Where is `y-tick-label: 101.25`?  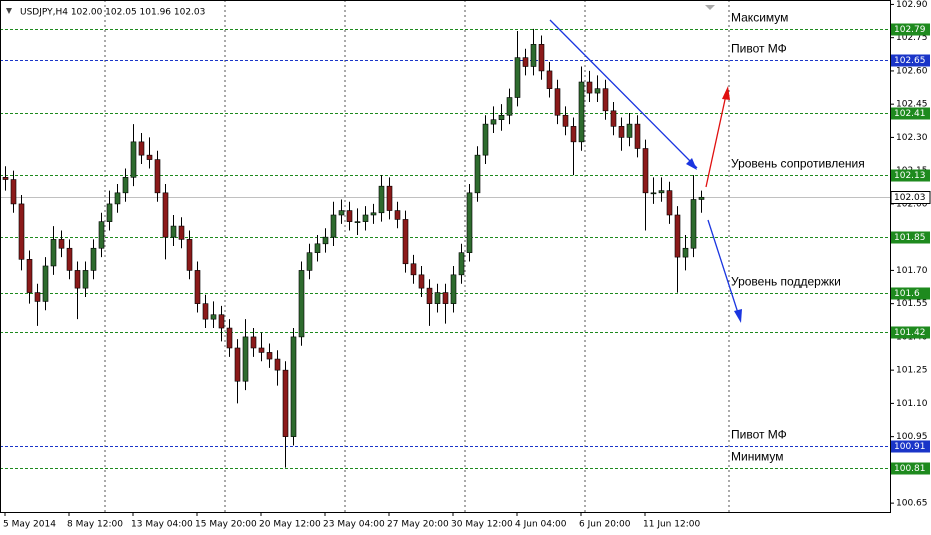 y-tick-label: 101.25 is located at coordinates (912, 371).